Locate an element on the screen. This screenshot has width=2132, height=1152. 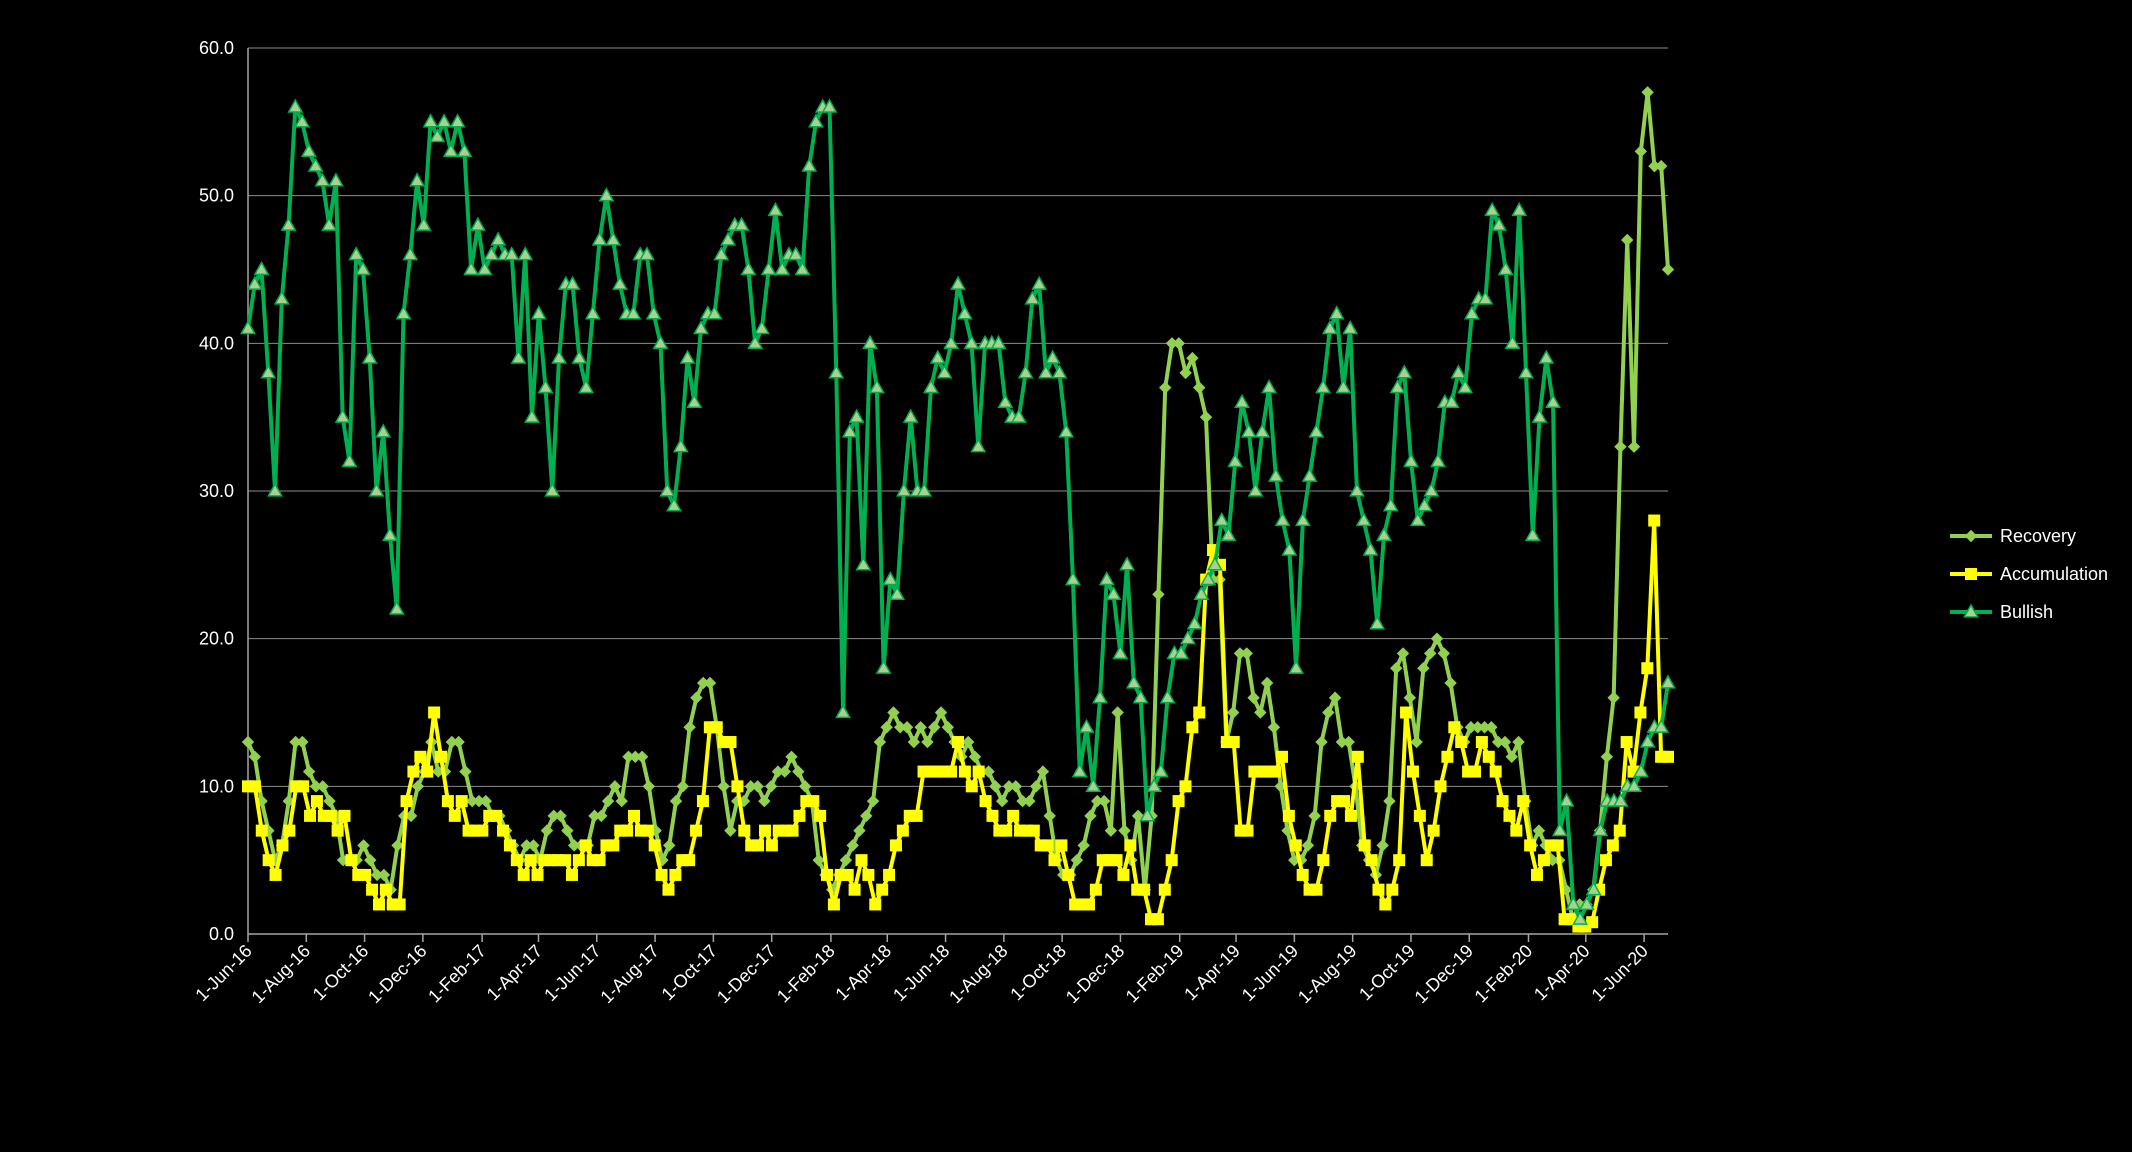
x-tick-label: 1-Dec-19 is located at coordinates (1444, 974).